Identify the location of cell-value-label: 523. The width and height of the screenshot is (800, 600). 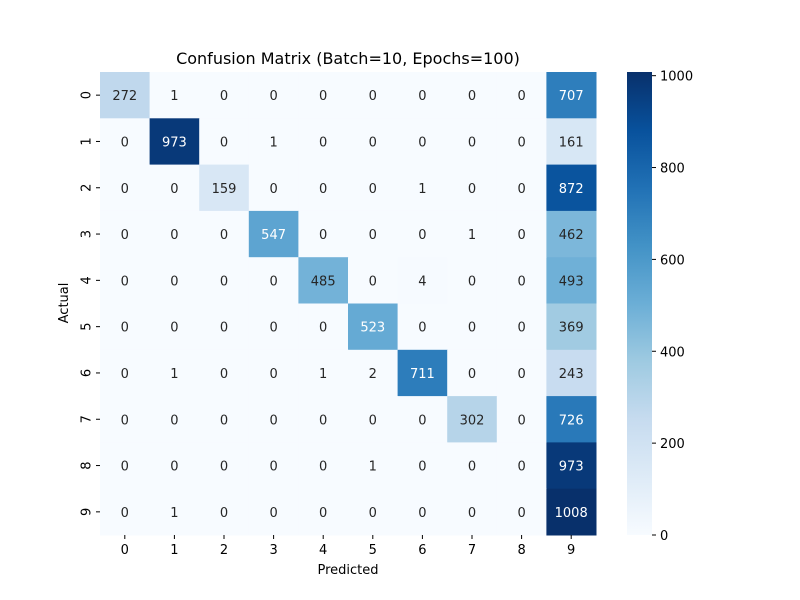
(372, 328).